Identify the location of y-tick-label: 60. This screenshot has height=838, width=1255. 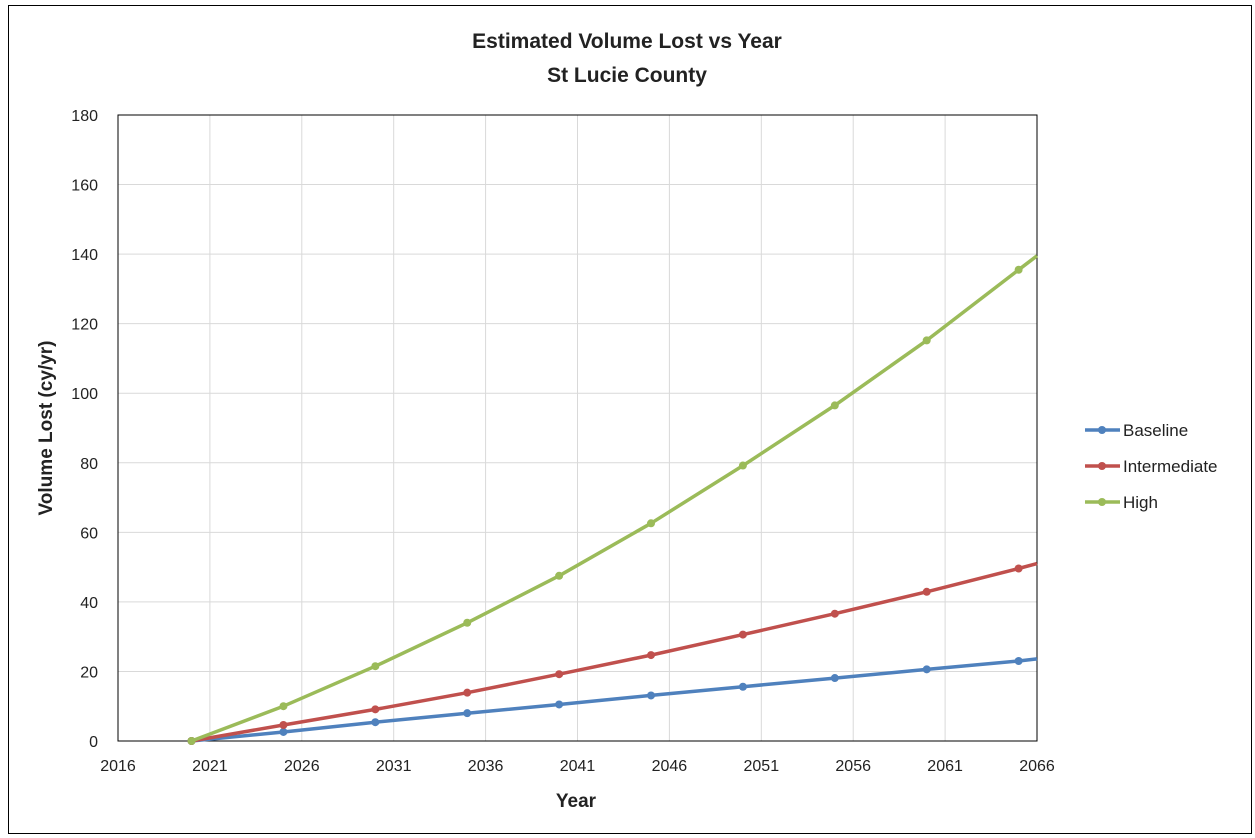
(89, 533).